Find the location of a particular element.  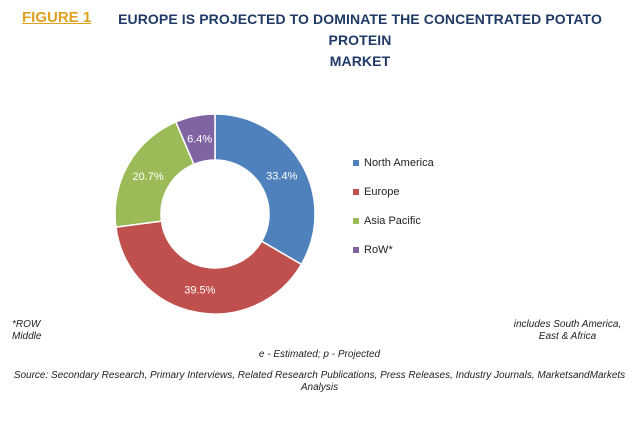

data-label: 33.4% is located at coordinates (281, 177).